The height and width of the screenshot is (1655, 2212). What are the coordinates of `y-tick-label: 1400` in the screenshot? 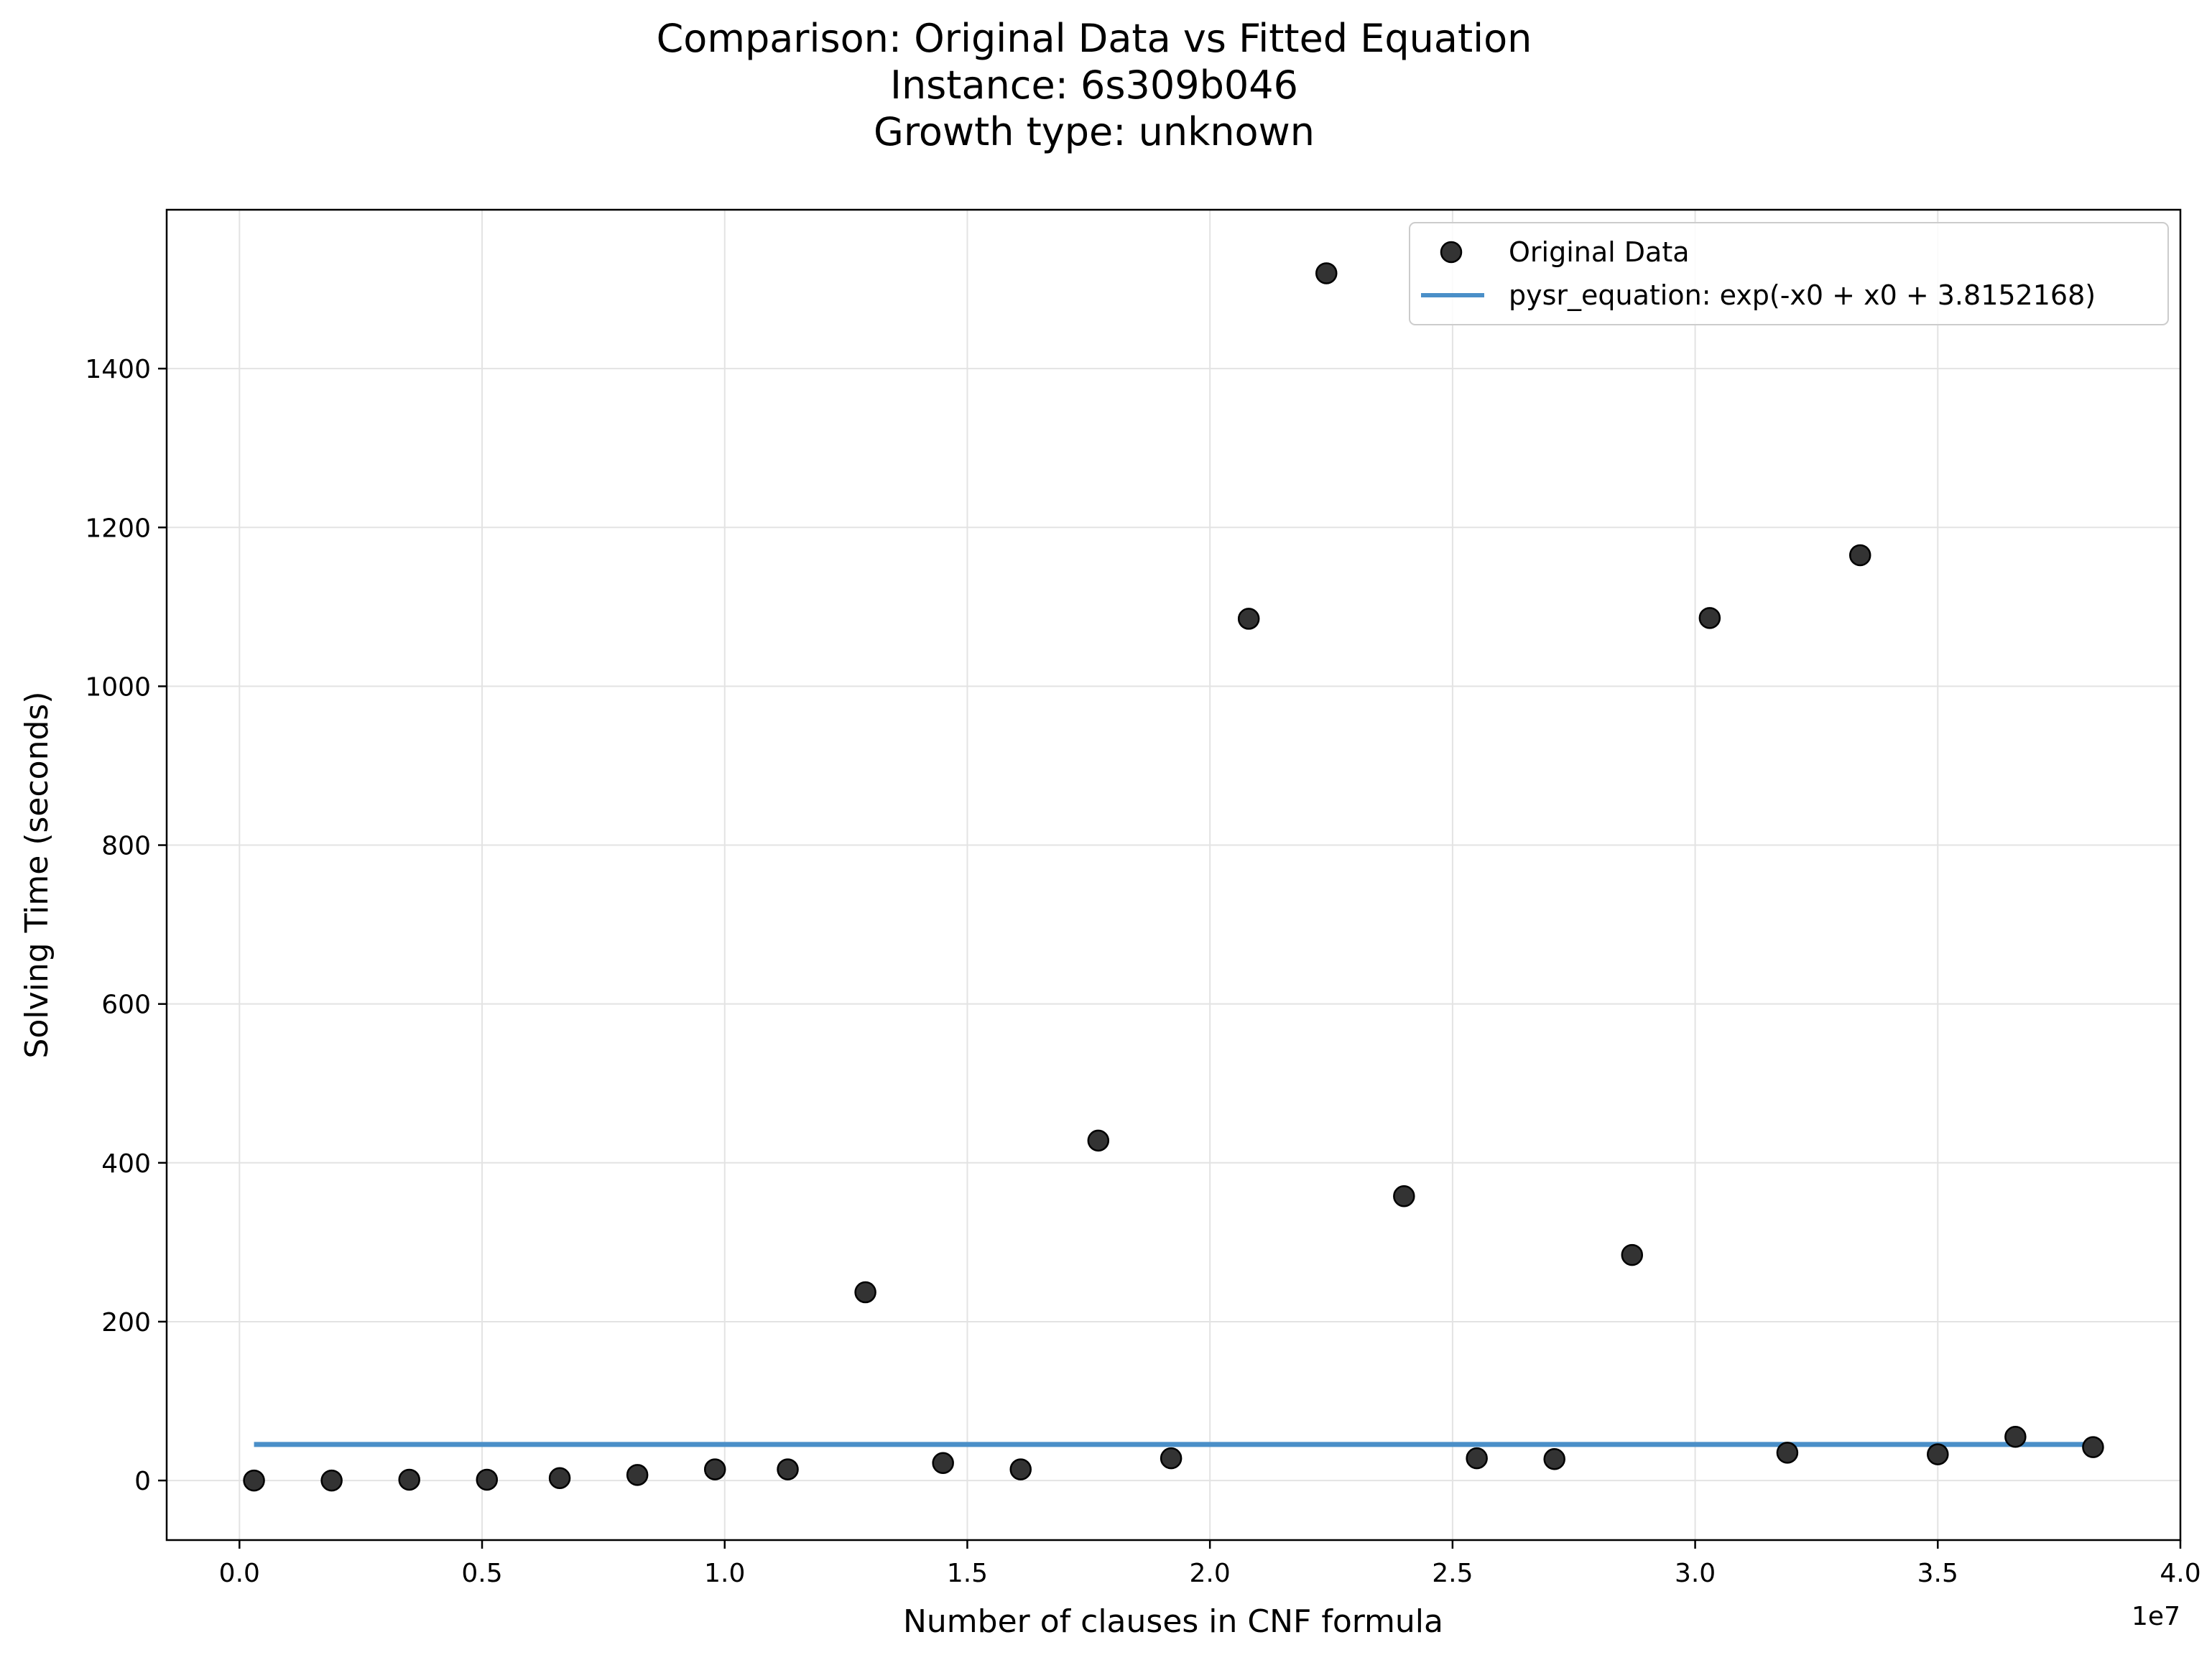 It's located at (118, 369).